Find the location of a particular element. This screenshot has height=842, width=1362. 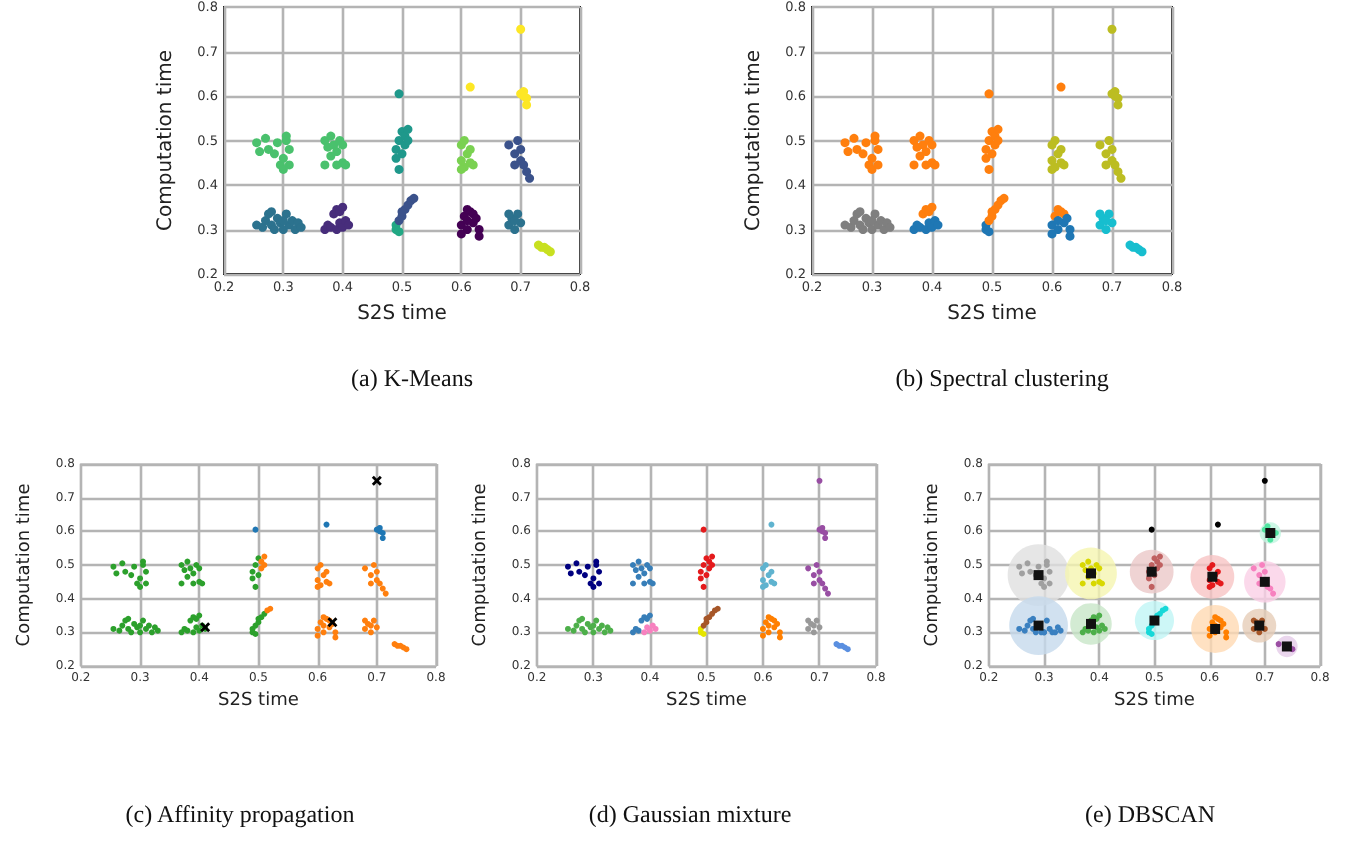

text: (c) Affinity propagation is located at coordinates (240, 814).